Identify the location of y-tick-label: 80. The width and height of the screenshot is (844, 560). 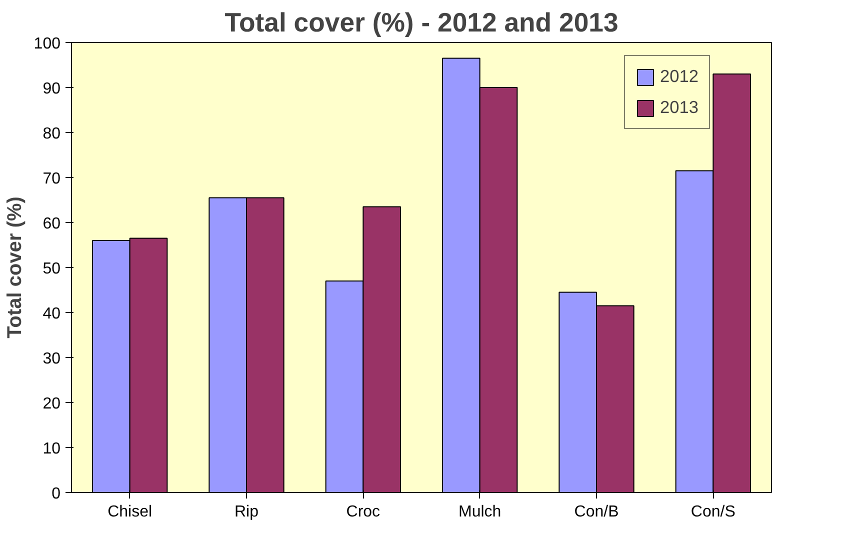
(51, 134).